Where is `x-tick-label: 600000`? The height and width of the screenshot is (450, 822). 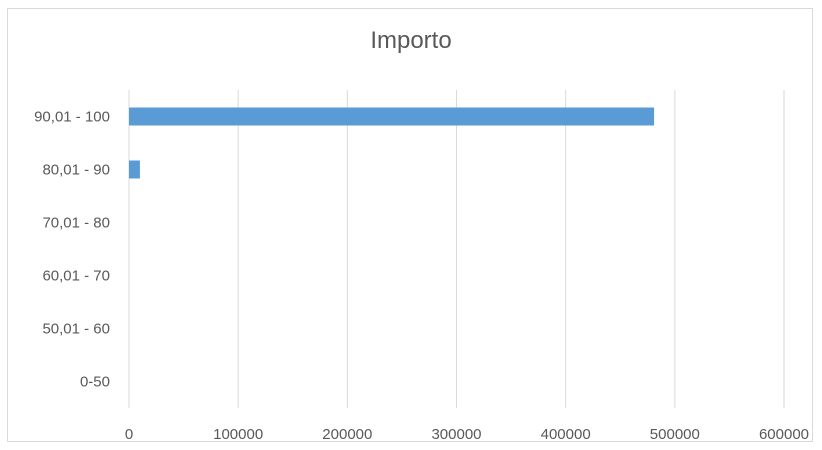 x-tick-label: 600000 is located at coordinates (784, 434).